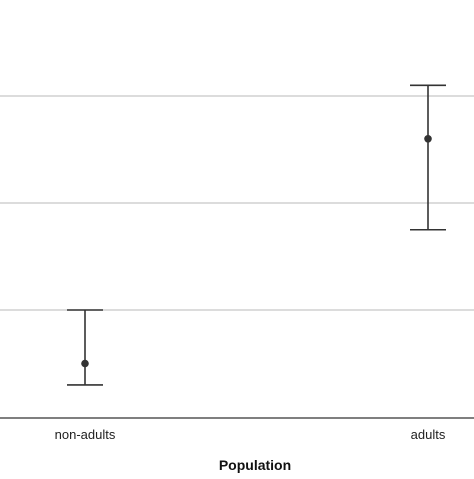 Image resolution: width=474 pixels, height=479 pixels. Describe the element at coordinates (428, 157) in the screenshot. I see `error-bar-adults` at that location.